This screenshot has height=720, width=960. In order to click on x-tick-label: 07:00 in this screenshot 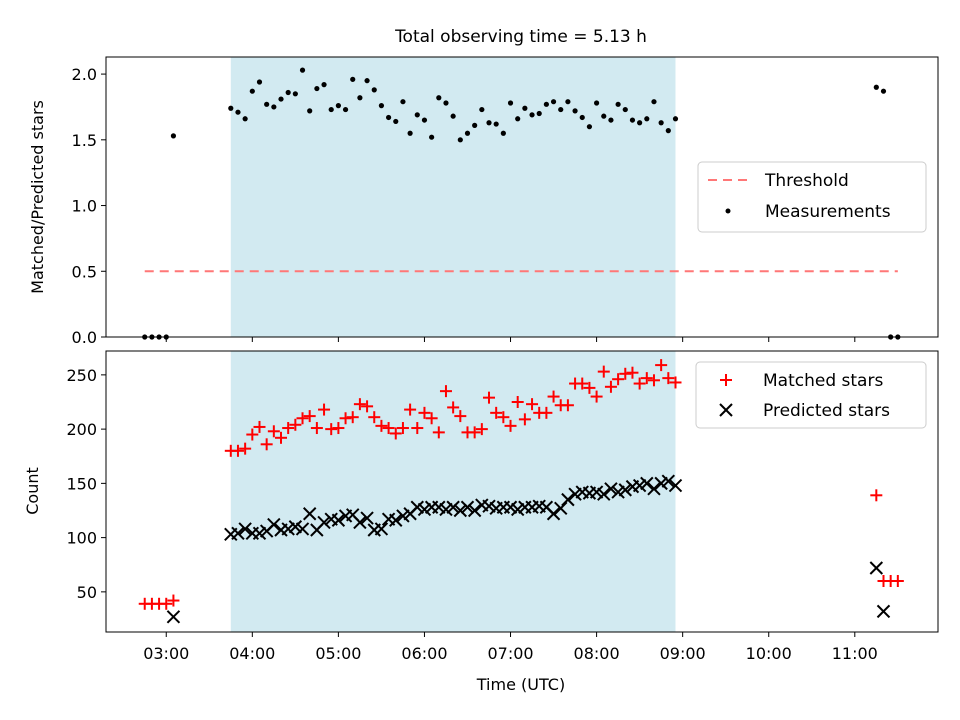, I will do `click(510, 653)`.